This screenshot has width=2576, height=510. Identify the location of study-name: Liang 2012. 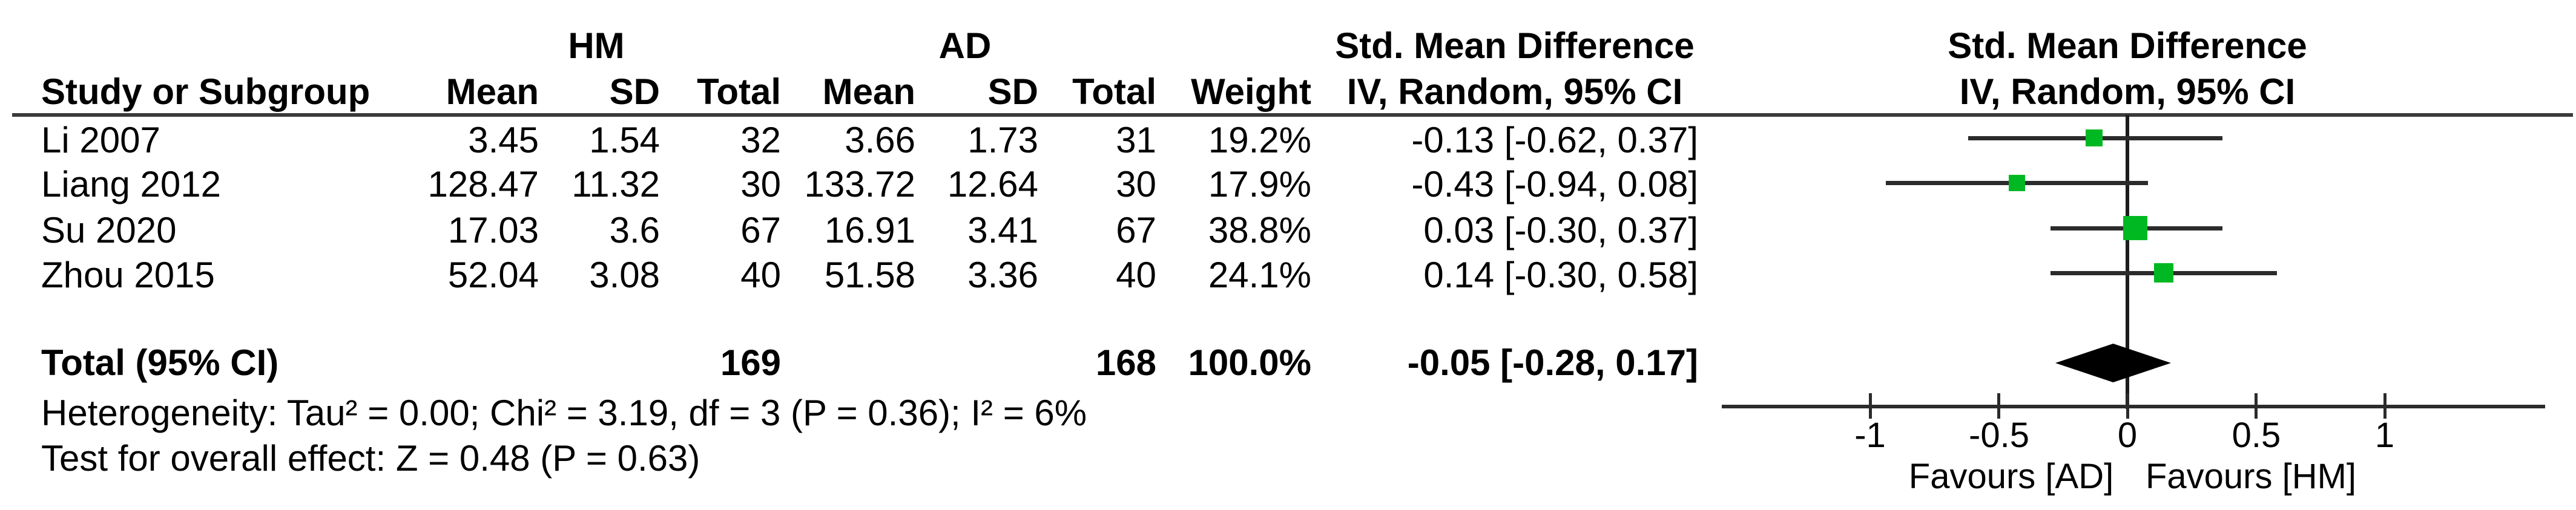
(131, 184).